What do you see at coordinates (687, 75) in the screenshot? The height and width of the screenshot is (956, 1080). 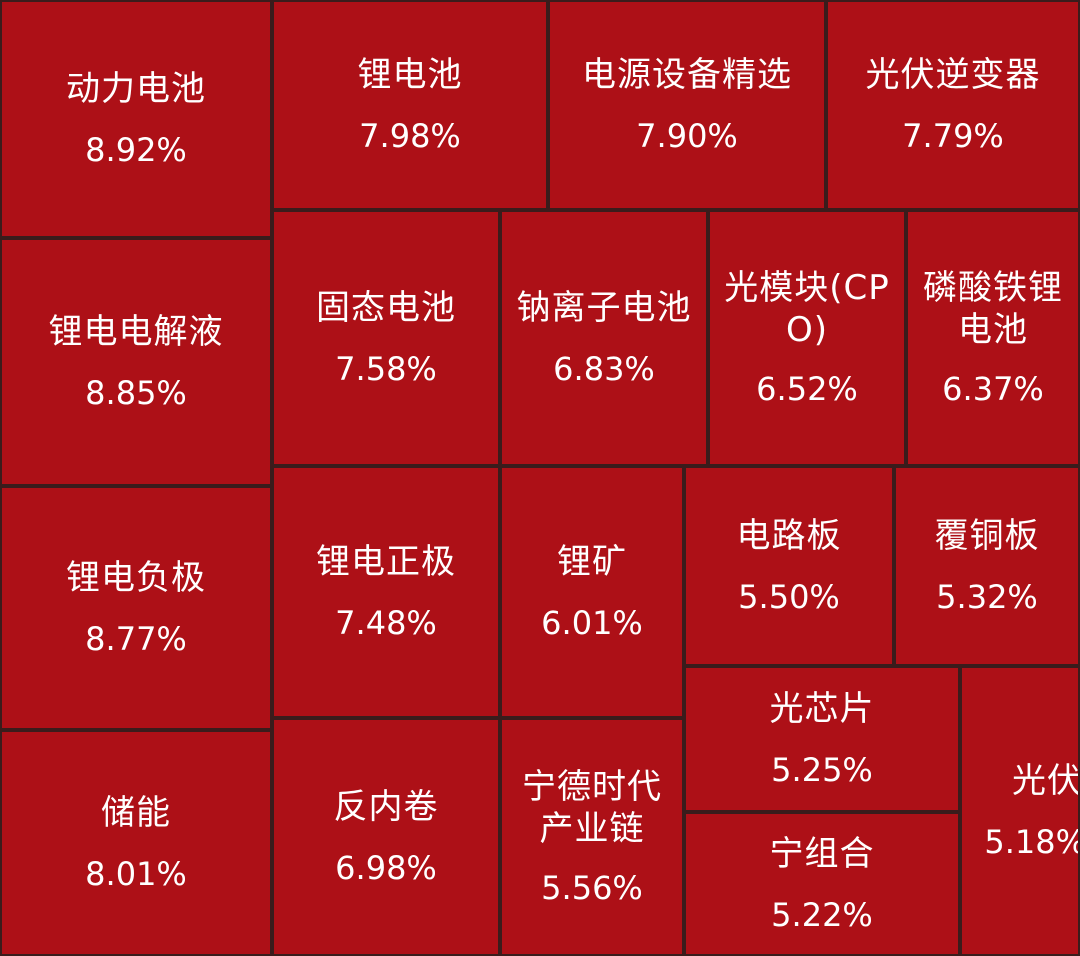 I see `tile-label: 电源设备精选` at bounding box center [687, 75].